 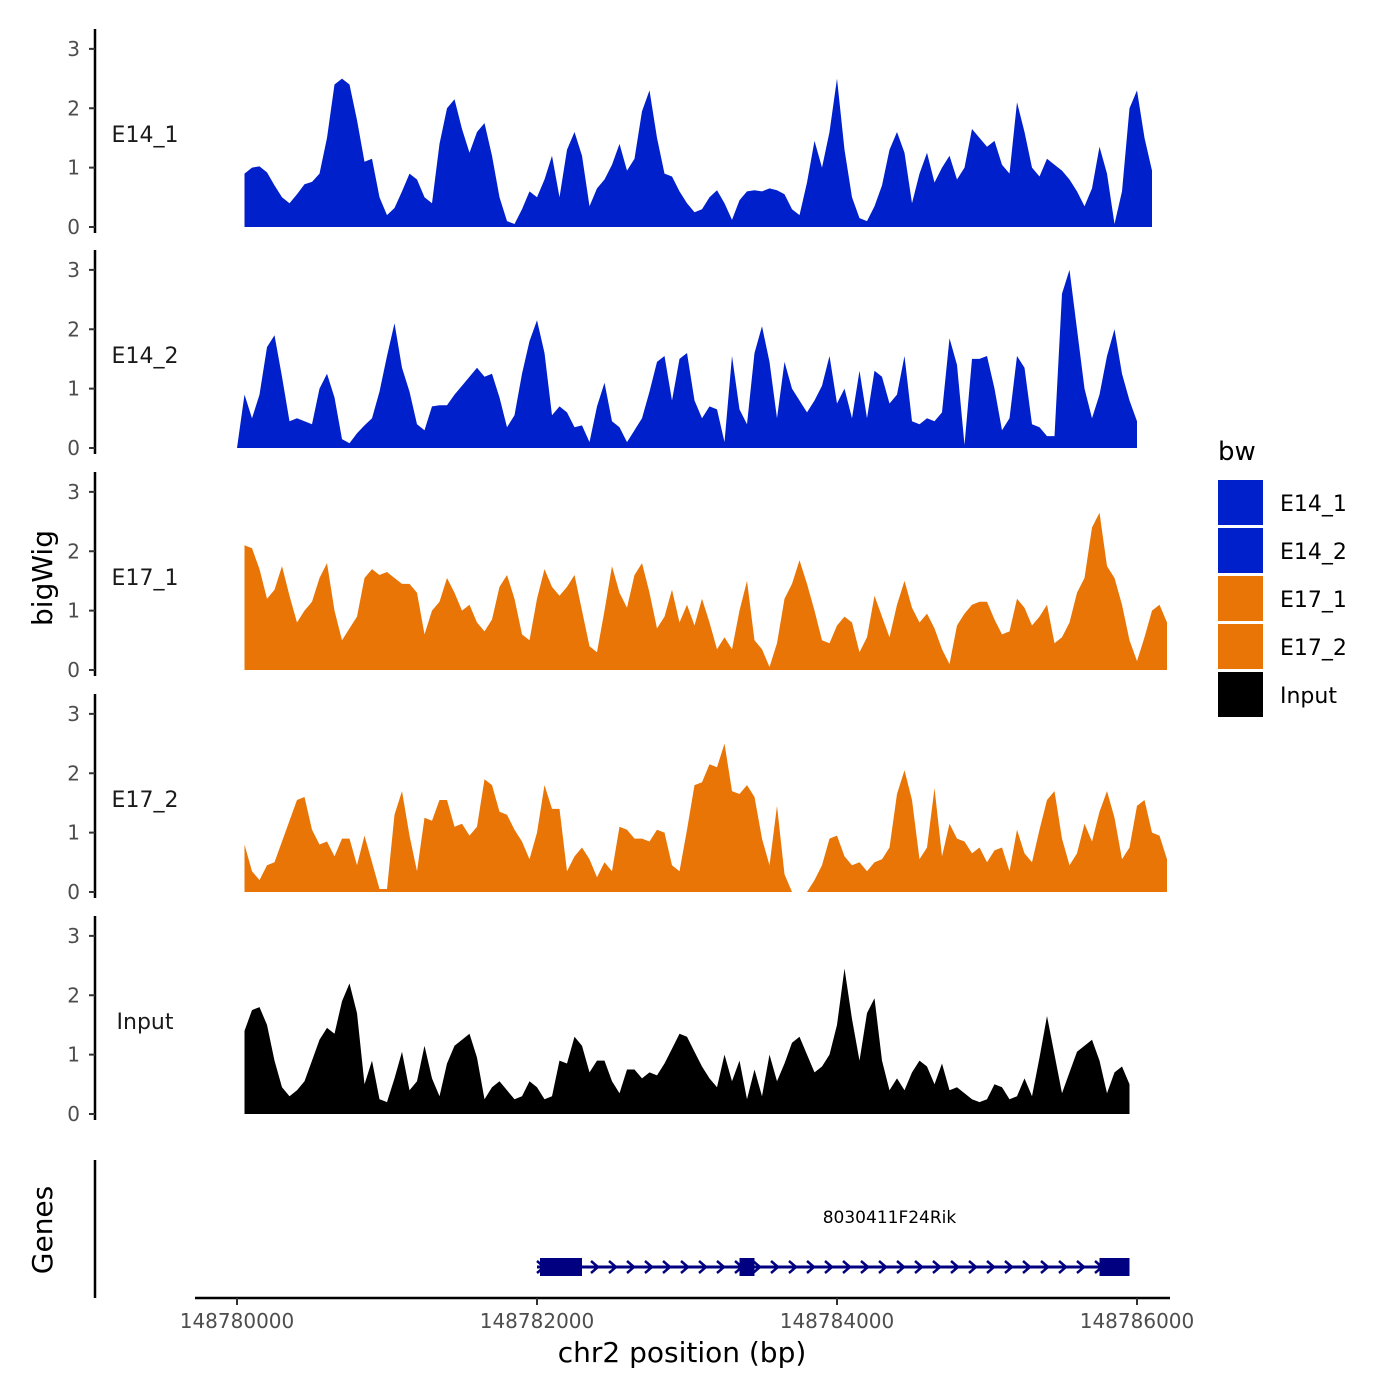 What do you see at coordinates (1313, 648) in the screenshot?
I see `legend-label-e17_2: E17_2` at bounding box center [1313, 648].